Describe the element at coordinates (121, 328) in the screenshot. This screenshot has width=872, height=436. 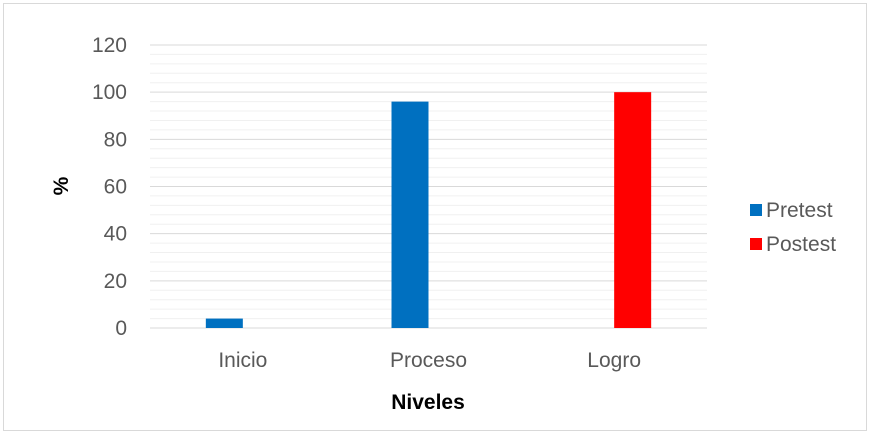
I see `y-tick-label: 0` at that location.